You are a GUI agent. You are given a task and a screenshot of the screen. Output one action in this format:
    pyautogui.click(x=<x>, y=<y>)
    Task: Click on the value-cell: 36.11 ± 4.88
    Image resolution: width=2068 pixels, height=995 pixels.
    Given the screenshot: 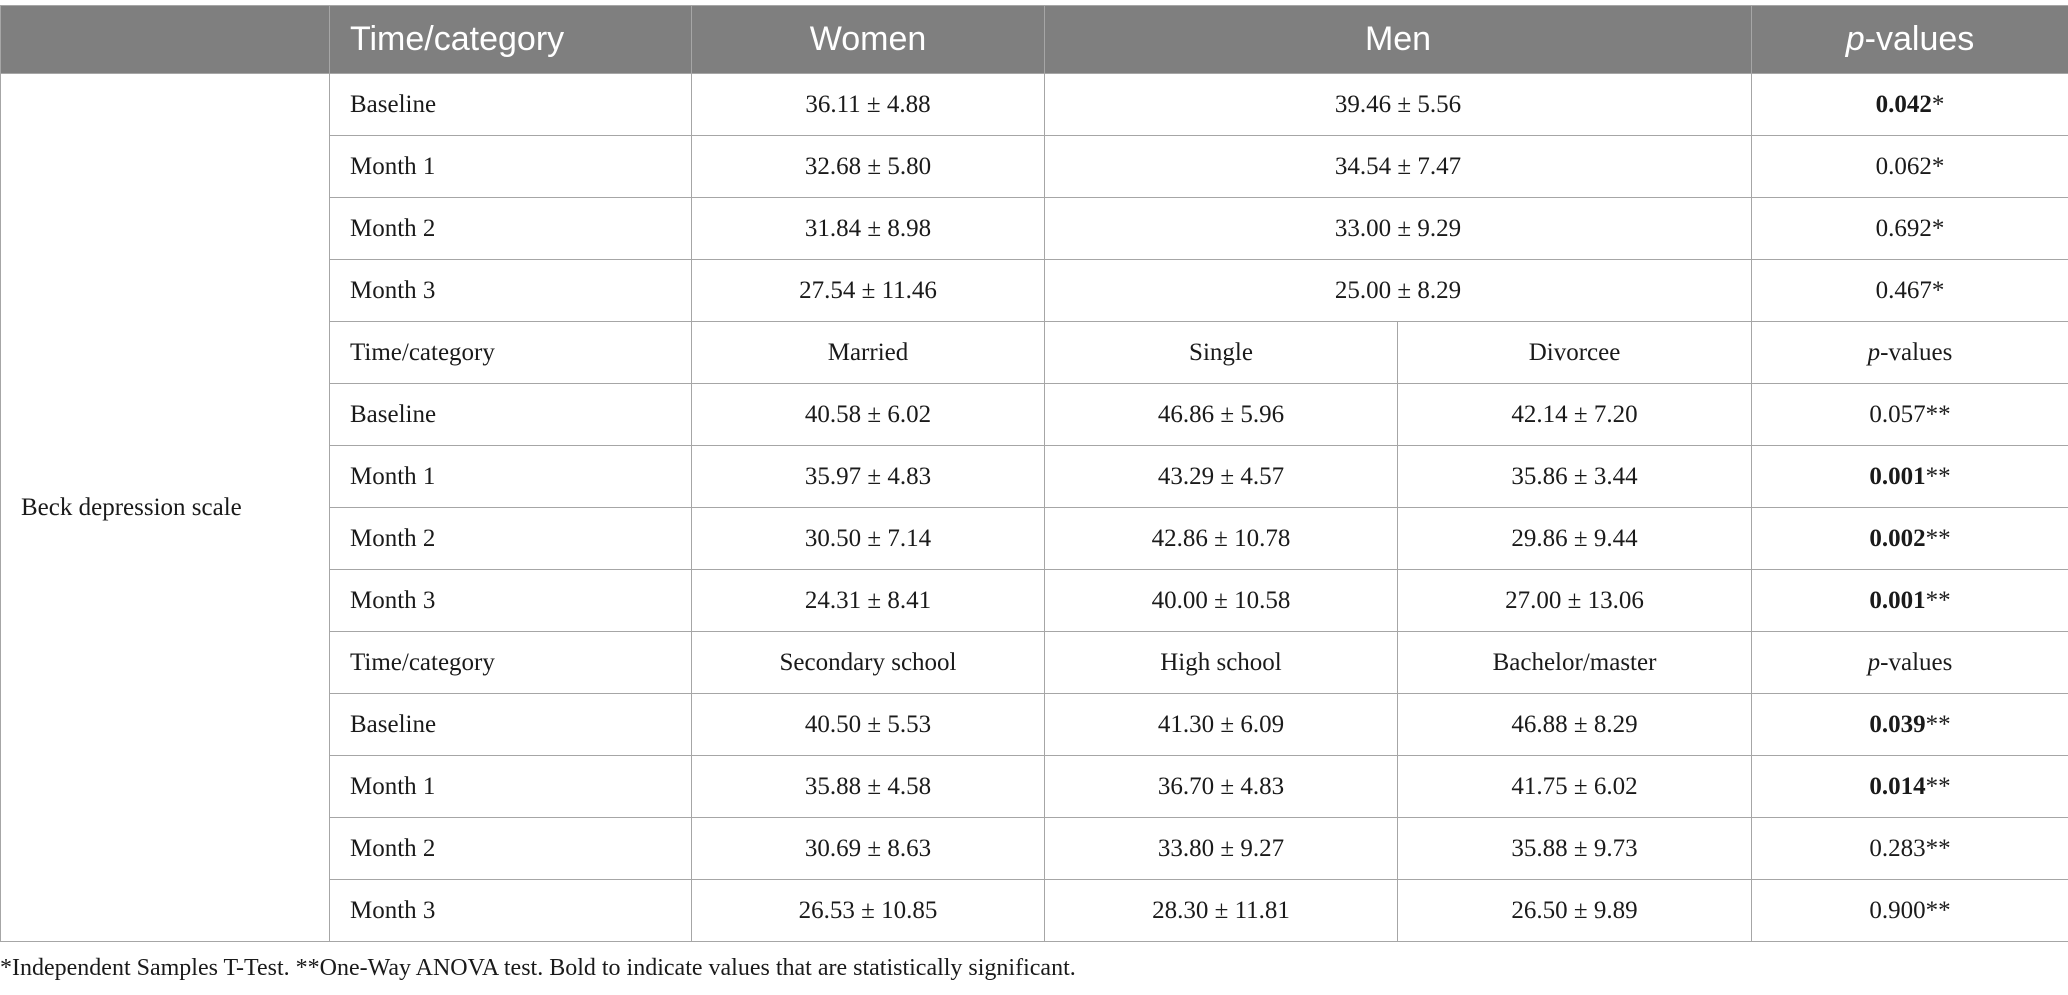 What is the action you would take?
    pyautogui.click(x=868, y=104)
    